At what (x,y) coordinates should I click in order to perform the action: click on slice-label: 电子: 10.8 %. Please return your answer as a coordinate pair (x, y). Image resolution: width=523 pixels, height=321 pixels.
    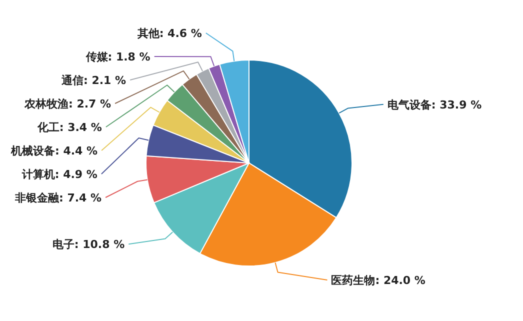
    Looking at the image, I should click on (88, 245).